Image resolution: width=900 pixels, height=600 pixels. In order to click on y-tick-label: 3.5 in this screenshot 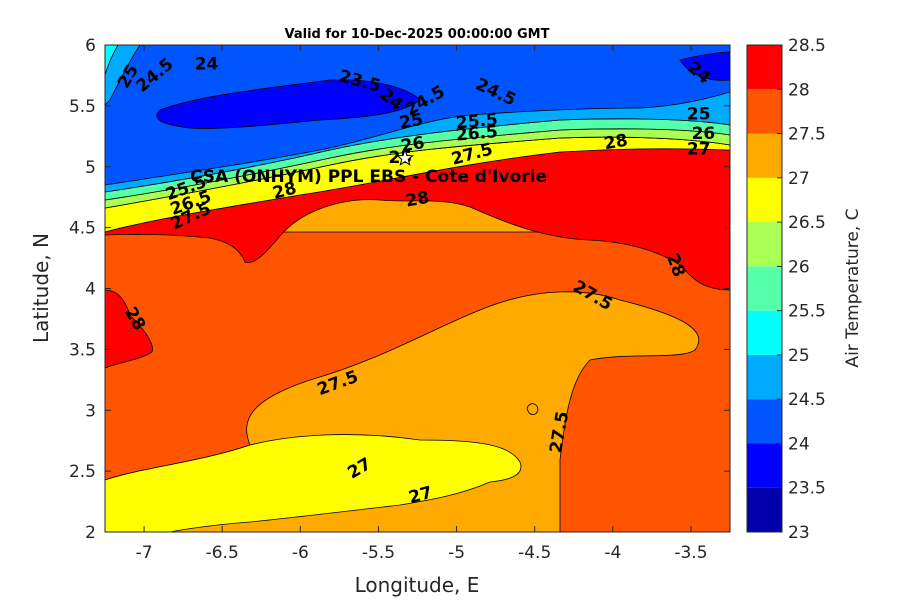, I will do `click(82, 350)`.